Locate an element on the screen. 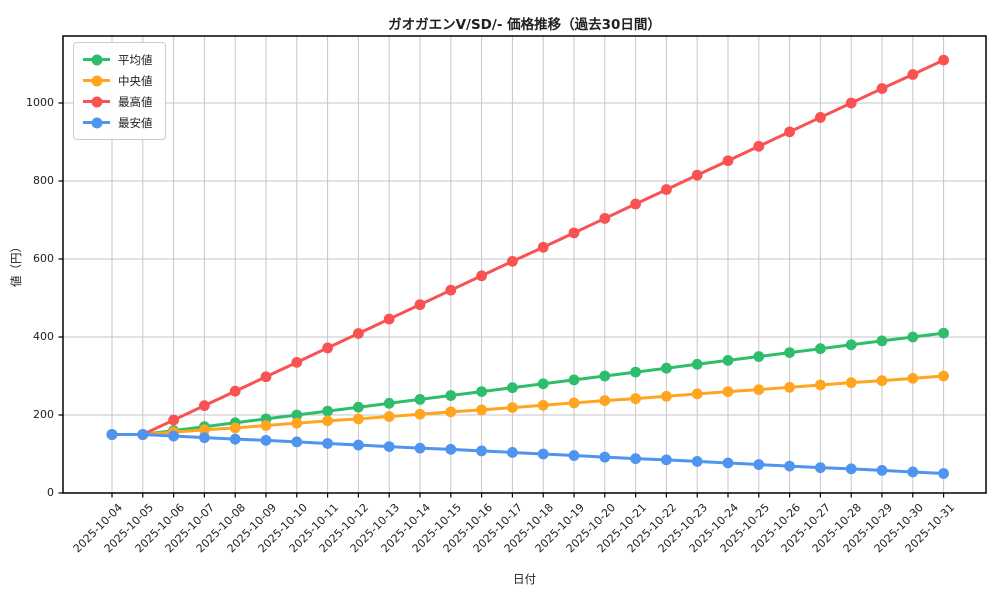 The height and width of the screenshot is (600, 1000). y-tick-label: 1000 is located at coordinates (40, 102).